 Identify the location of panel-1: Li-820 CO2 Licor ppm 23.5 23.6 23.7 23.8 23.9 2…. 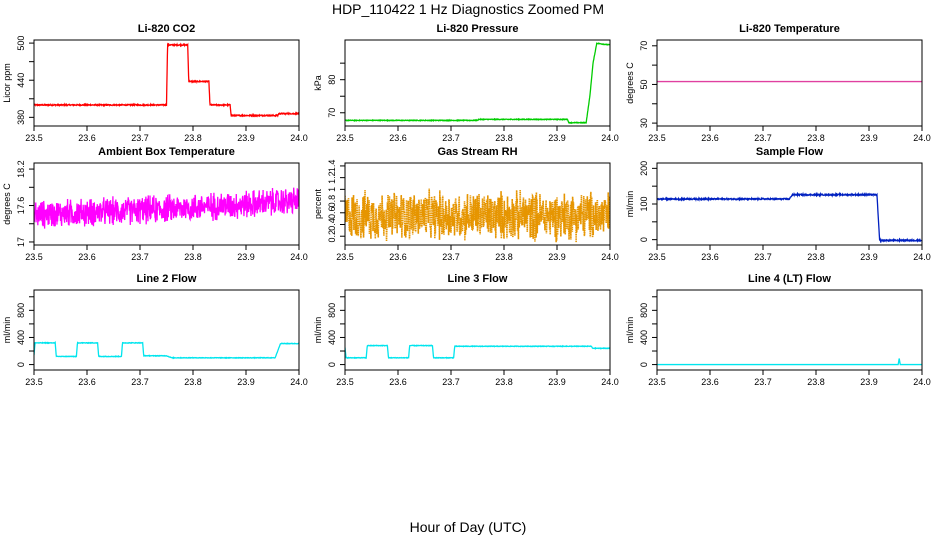
(155, 83).